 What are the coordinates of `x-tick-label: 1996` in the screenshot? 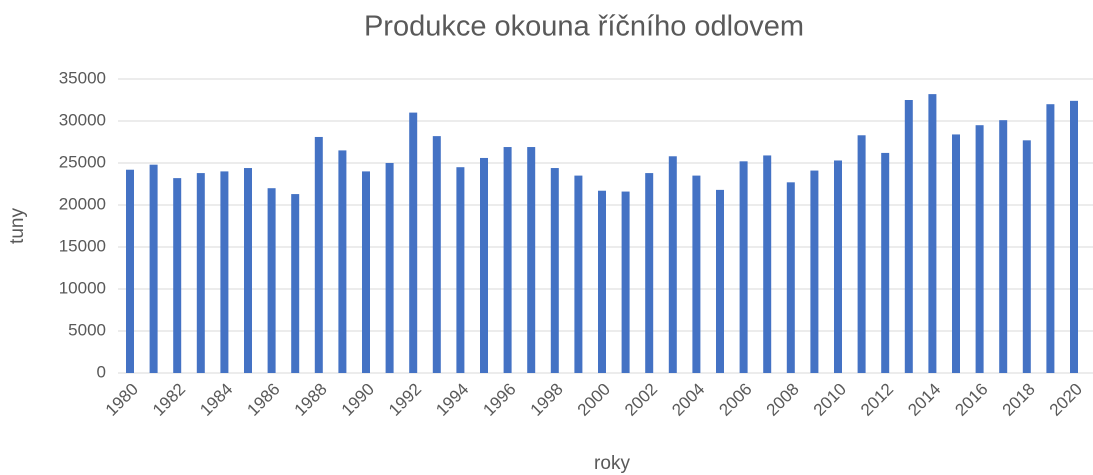 It's located at (499, 400).